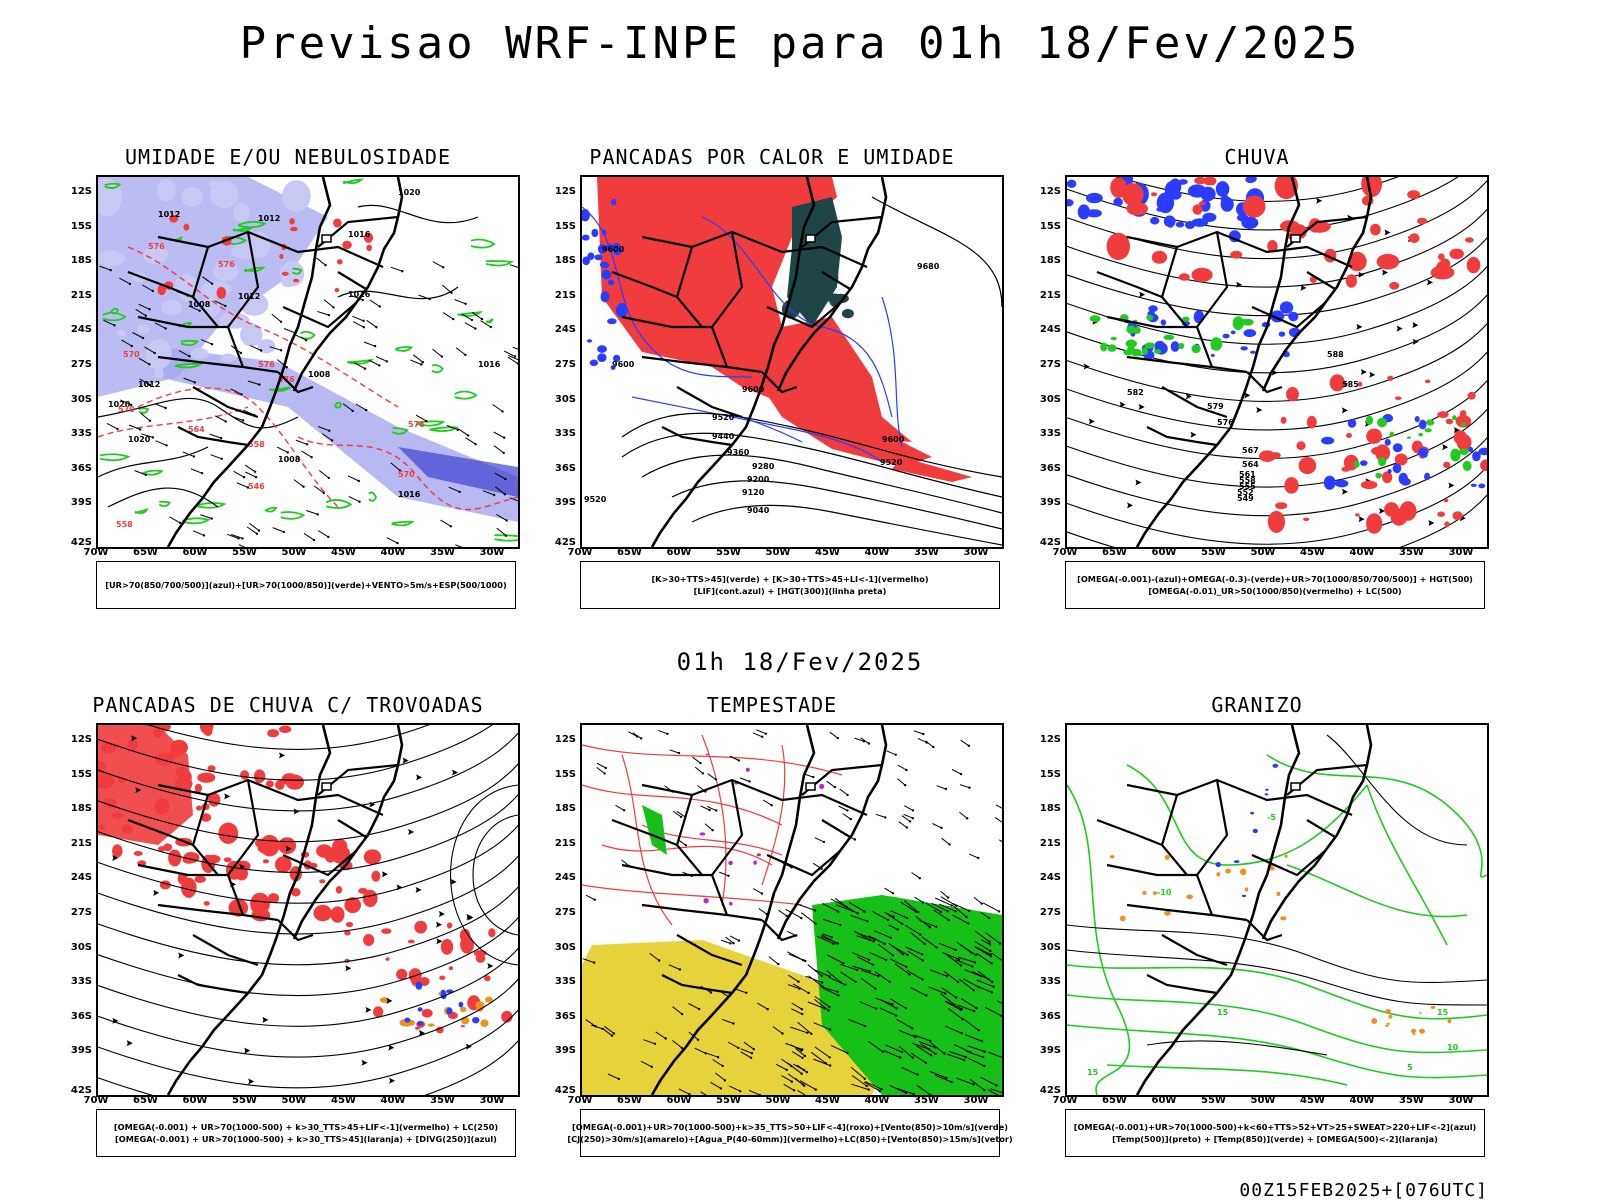 The height and width of the screenshot is (1201, 1600). What do you see at coordinates (1050, 878) in the screenshot?
I see `lat-tick-label: 24S` at bounding box center [1050, 878].